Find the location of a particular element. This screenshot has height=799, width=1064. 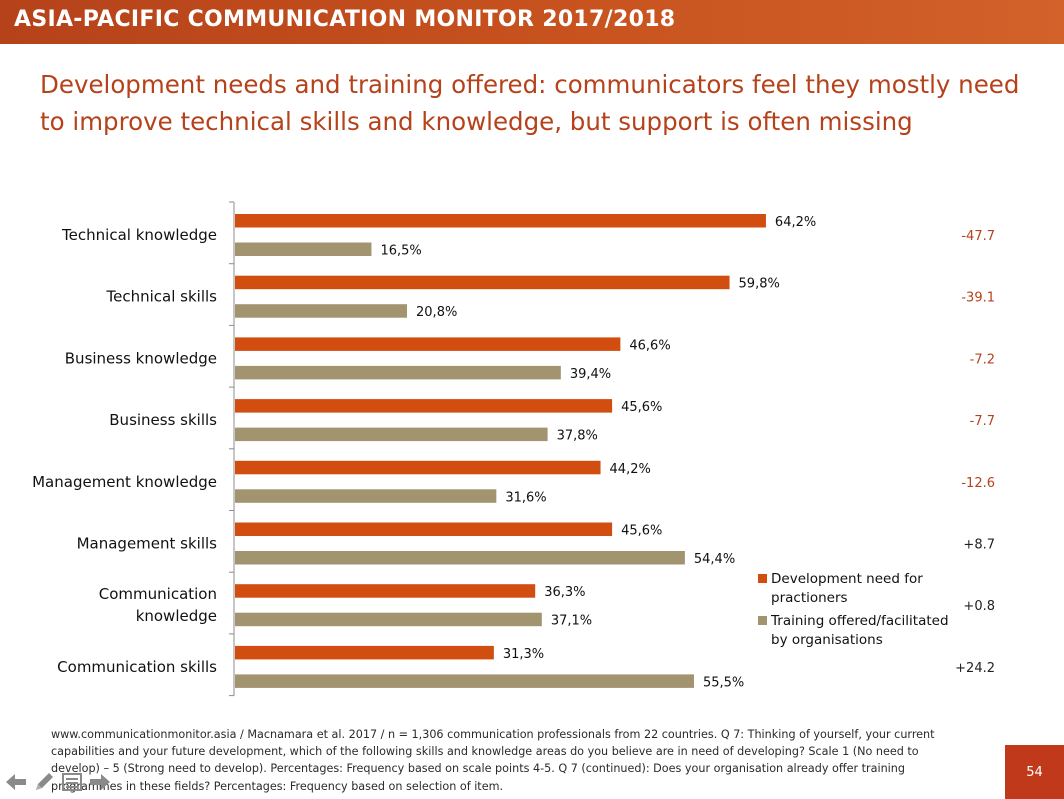

category-label: Management knowledge is located at coordinates (124, 482).